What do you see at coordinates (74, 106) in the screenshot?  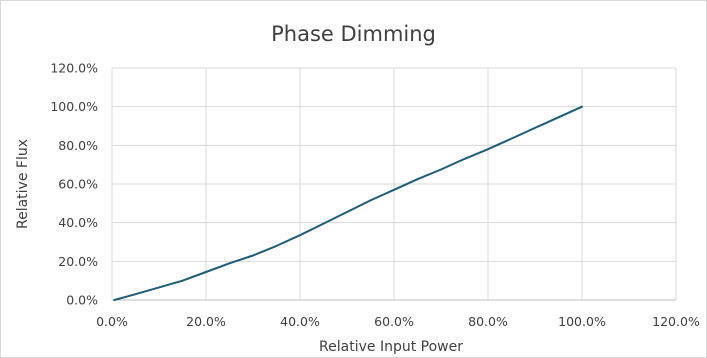 I see `y-tick-label: 100.0%` at bounding box center [74, 106].